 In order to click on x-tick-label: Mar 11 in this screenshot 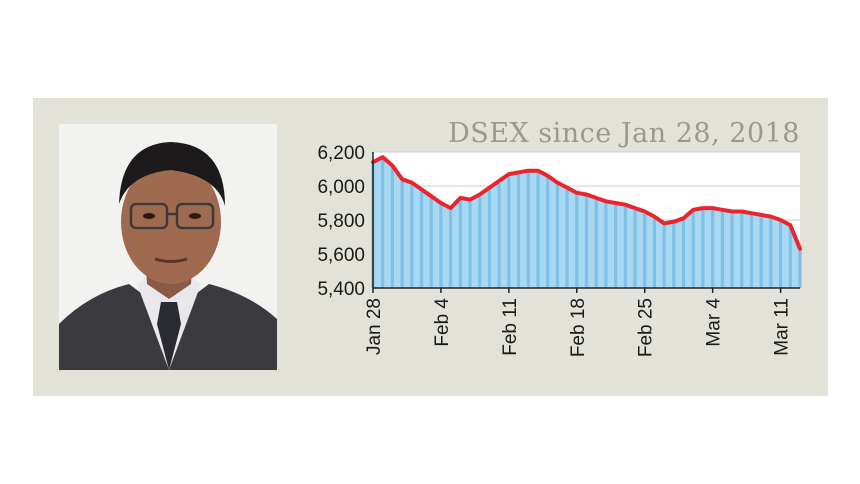, I will do `click(782, 327)`.